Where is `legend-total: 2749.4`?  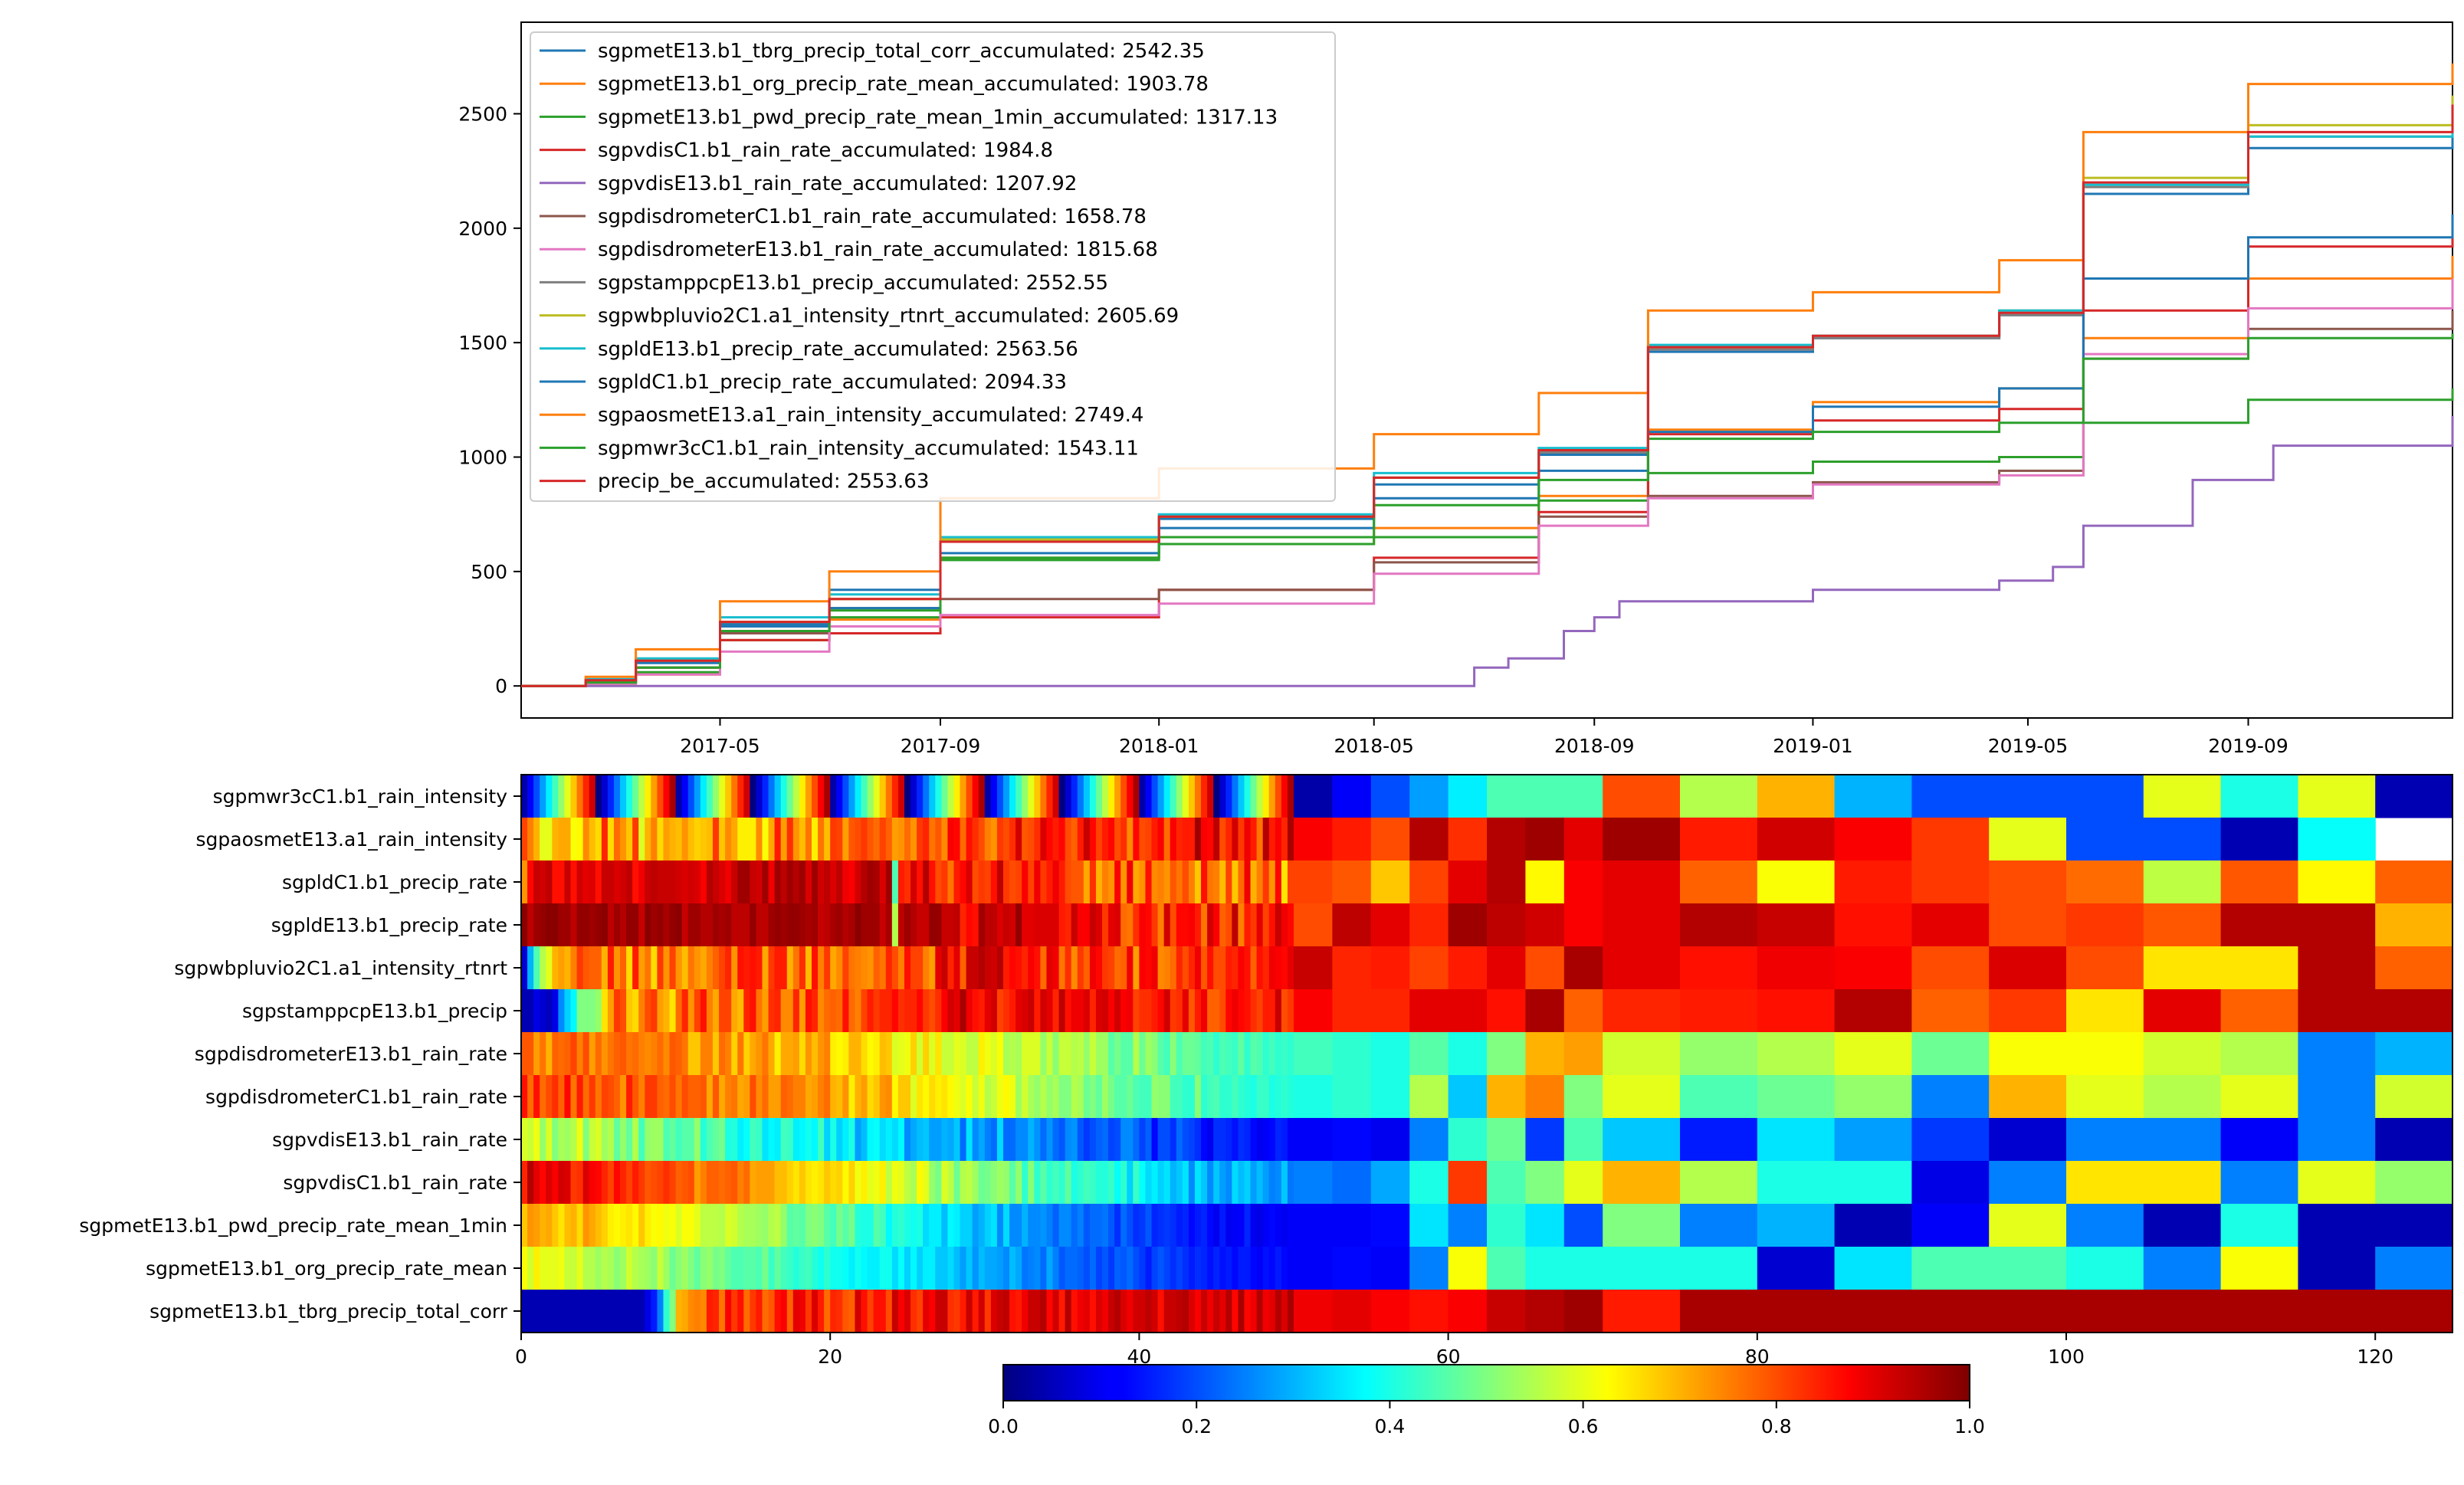 legend-total: 2749.4 is located at coordinates (1108, 415).